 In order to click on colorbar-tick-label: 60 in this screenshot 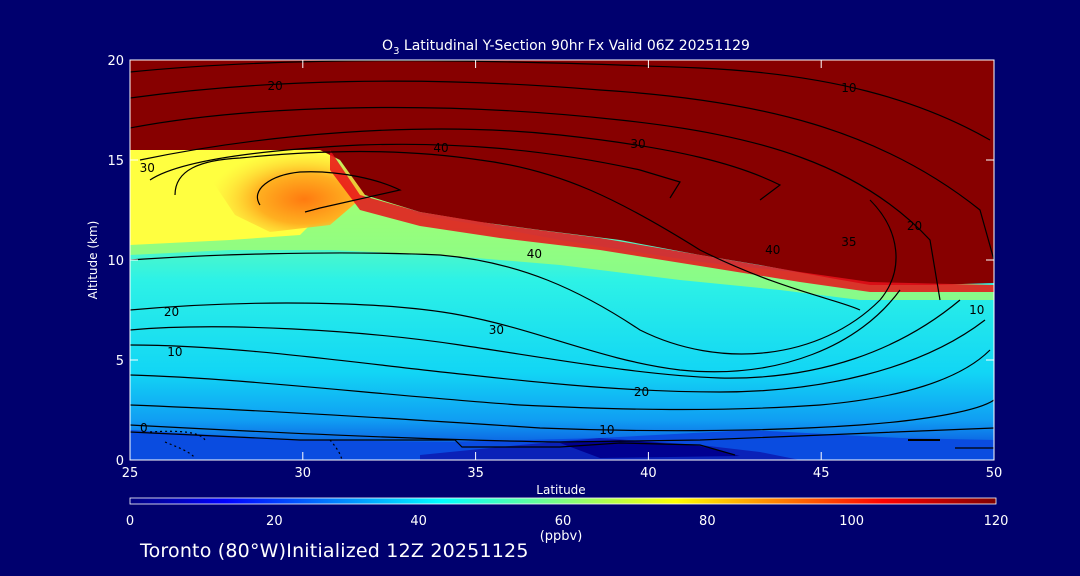, I will do `click(563, 521)`.